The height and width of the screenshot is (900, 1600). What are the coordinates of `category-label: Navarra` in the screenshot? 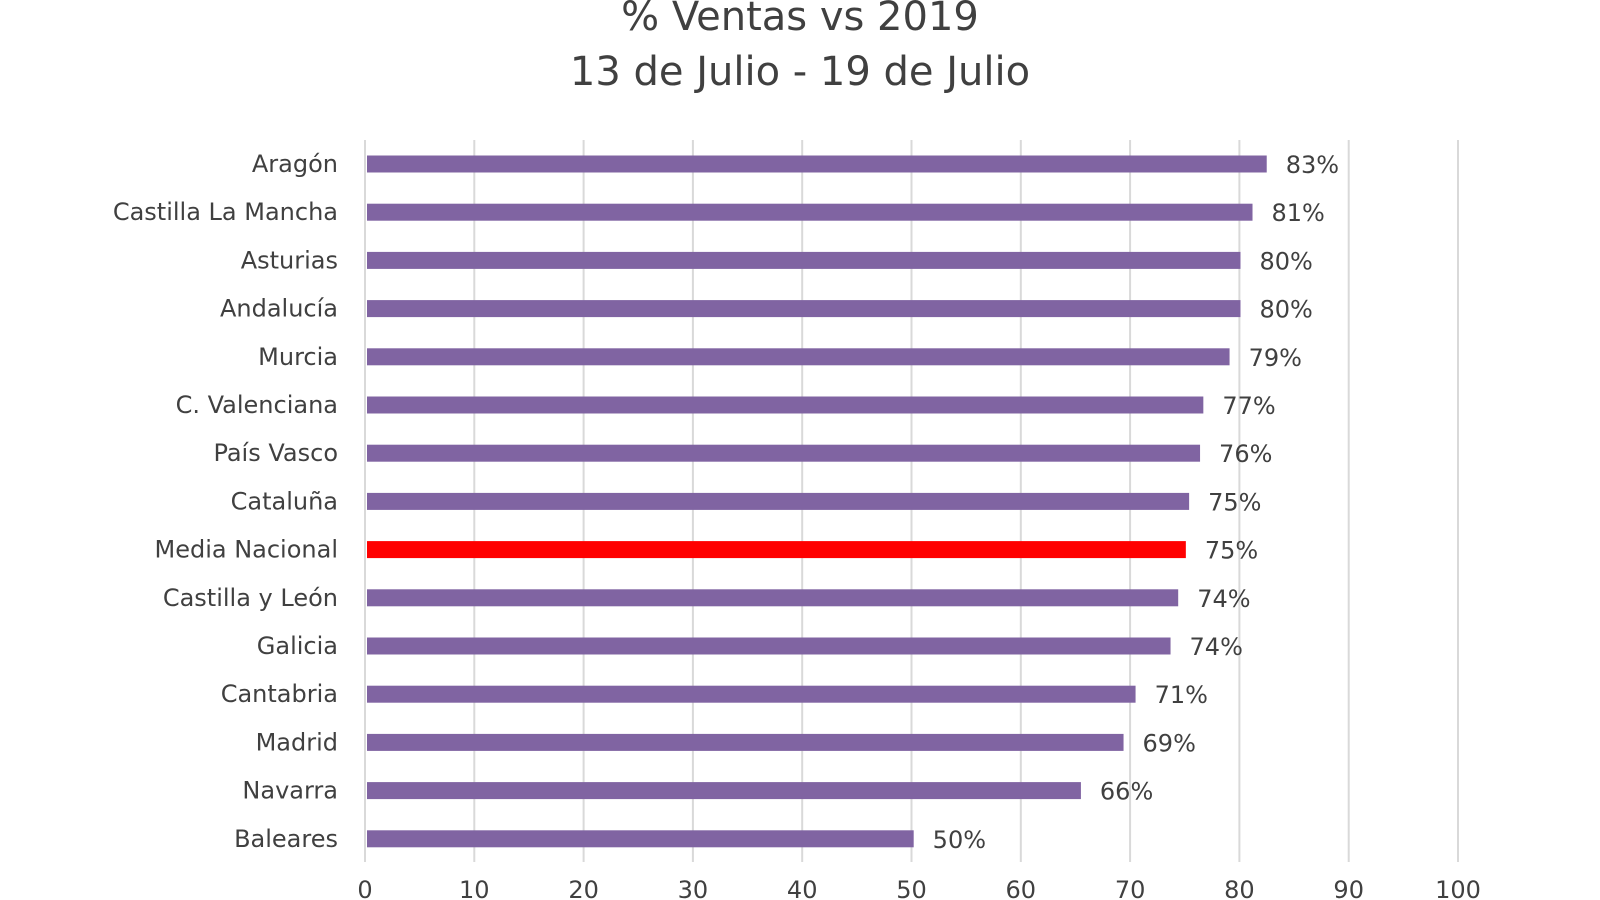 It's located at (290, 791).